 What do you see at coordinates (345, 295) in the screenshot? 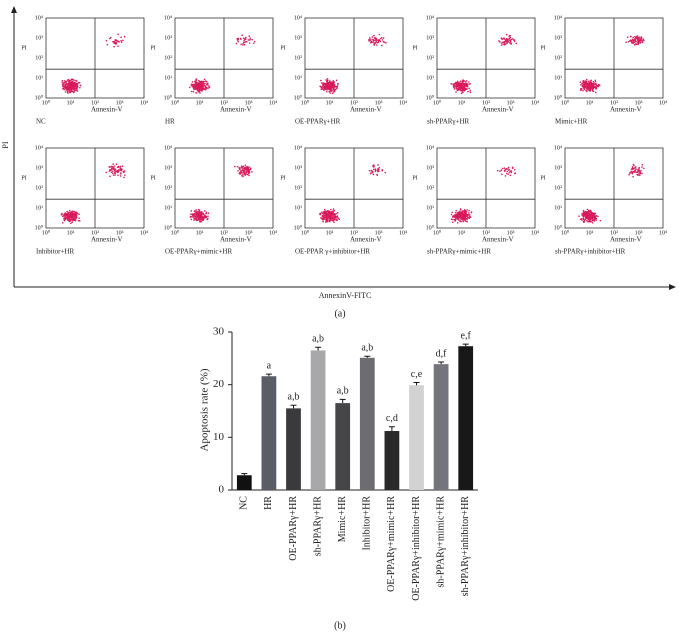
I see `panel-a-x-label: AnnexinV-FITC` at bounding box center [345, 295].